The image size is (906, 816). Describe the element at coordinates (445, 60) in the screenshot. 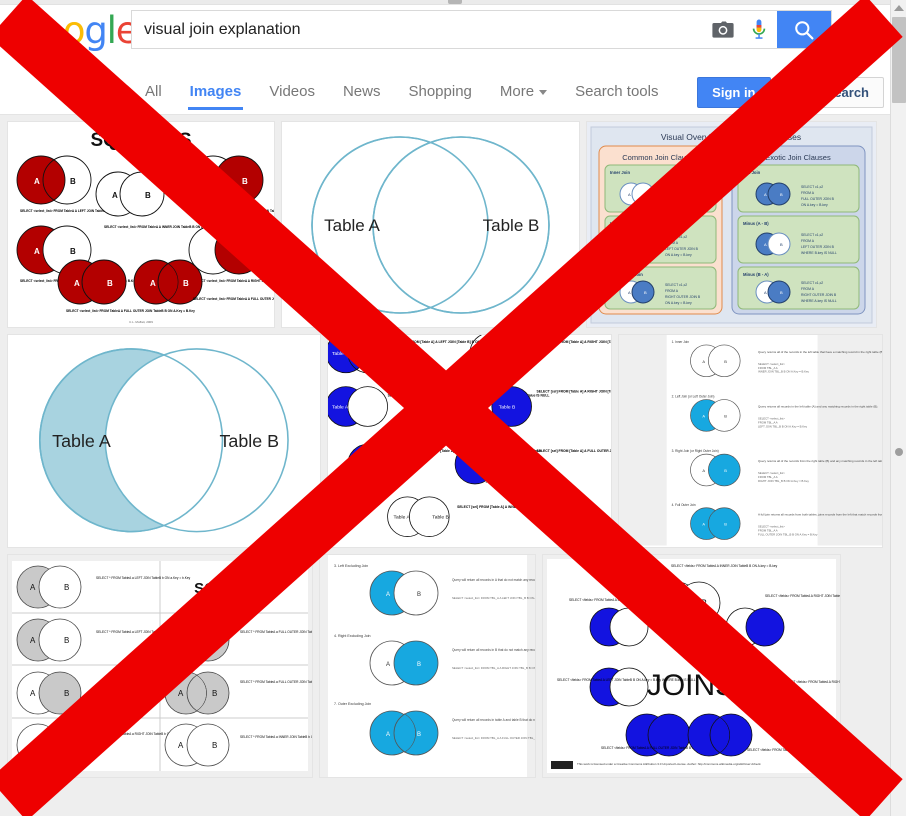

I see `google-header: Google` at that location.